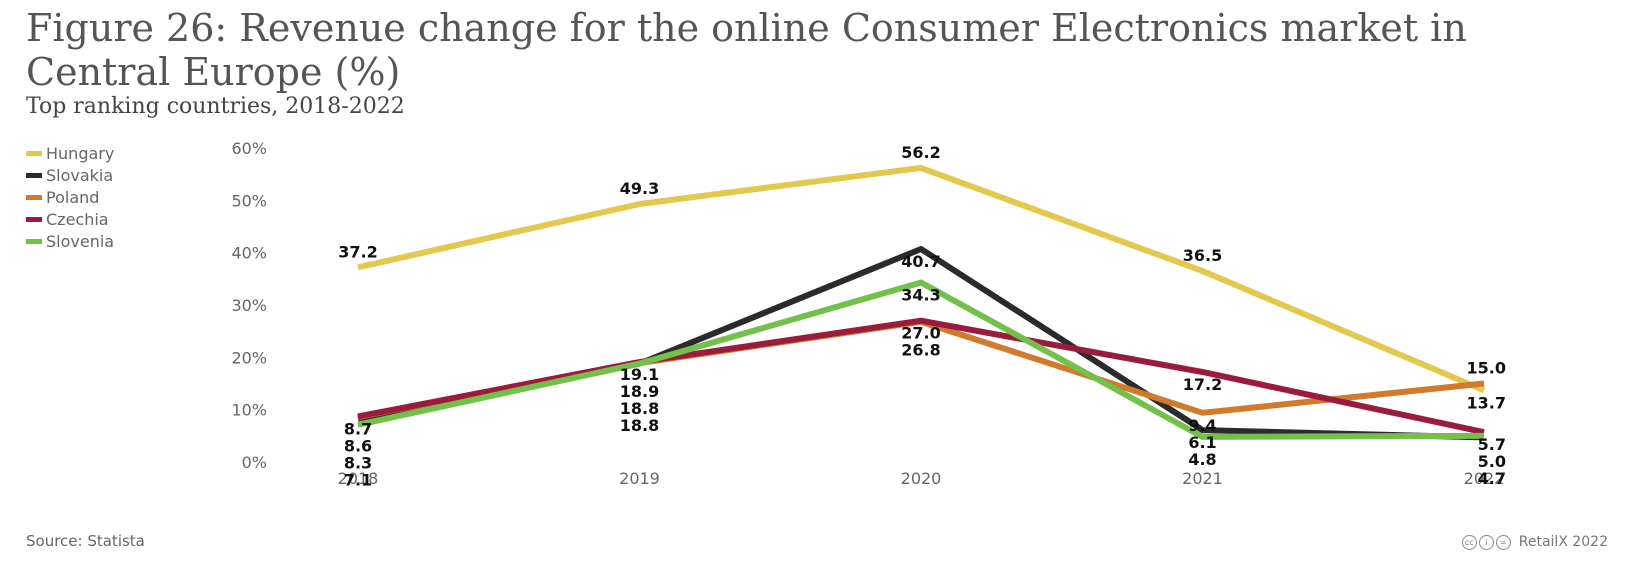 This screenshot has height=574, width=1628. I want to click on legend-label: Hungary, so click(80, 153).